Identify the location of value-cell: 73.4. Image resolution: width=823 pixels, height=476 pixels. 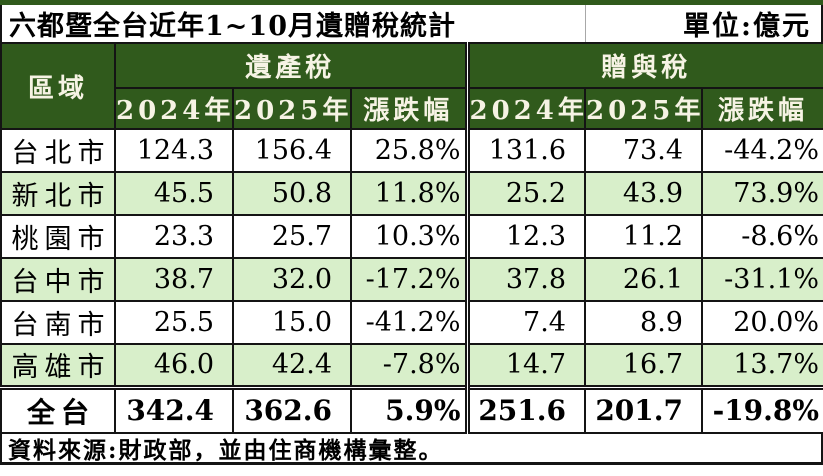
(643, 150).